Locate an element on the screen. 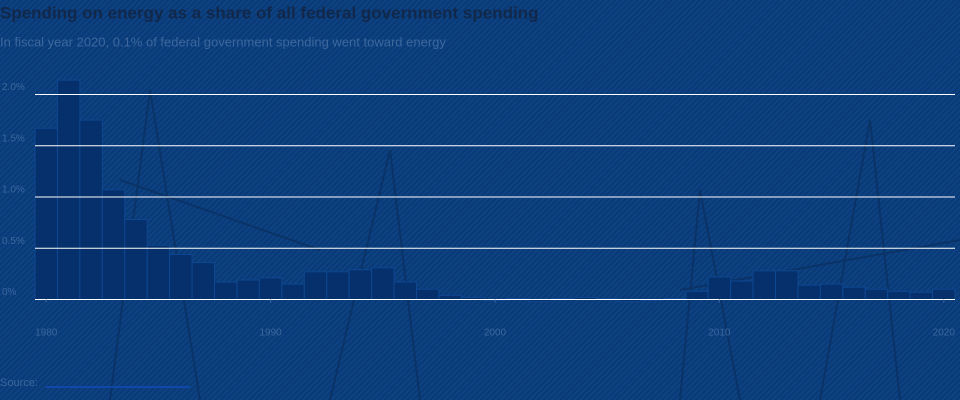 Image resolution: width=960 pixels, height=400 pixels. y-tick-label: 0% is located at coordinates (9, 292).